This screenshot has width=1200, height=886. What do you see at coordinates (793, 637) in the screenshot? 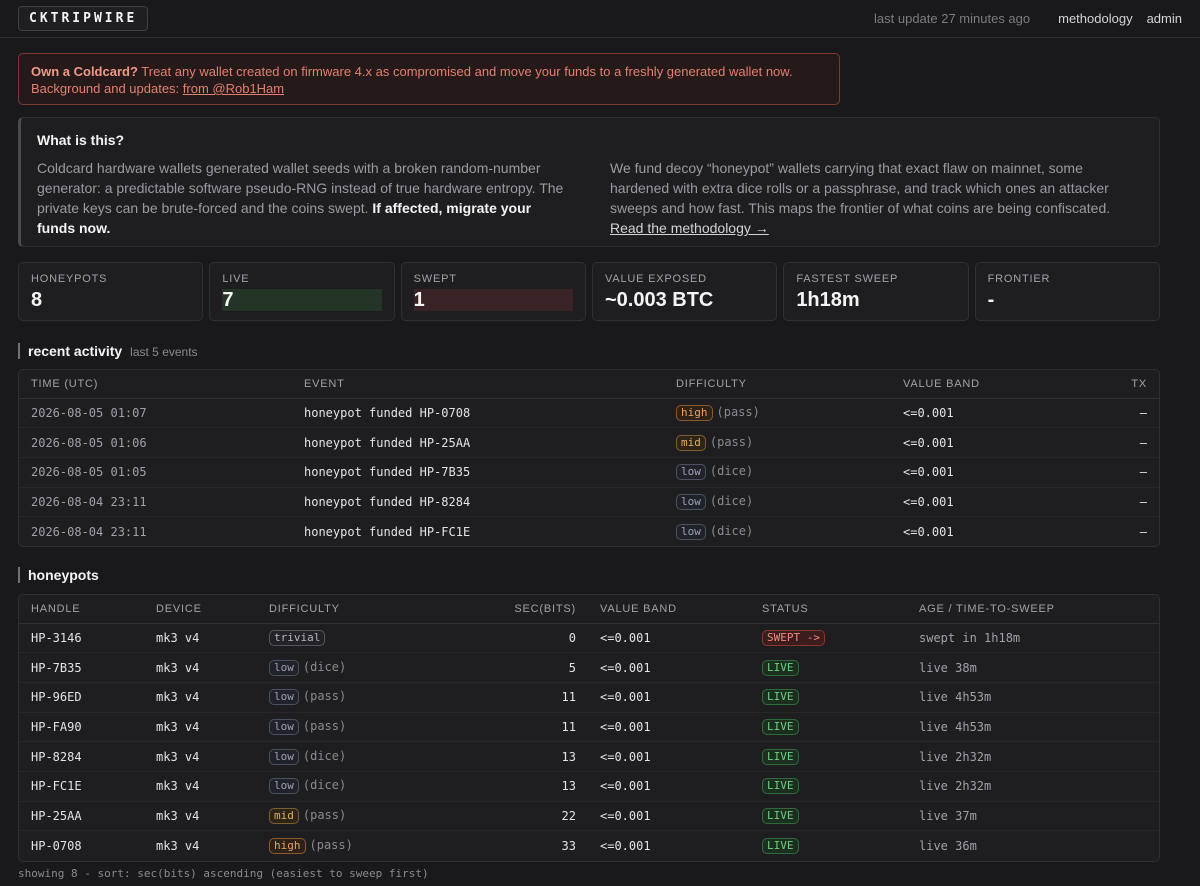
I see `status-badge: SWEPT ->` at bounding box center [793, 637].